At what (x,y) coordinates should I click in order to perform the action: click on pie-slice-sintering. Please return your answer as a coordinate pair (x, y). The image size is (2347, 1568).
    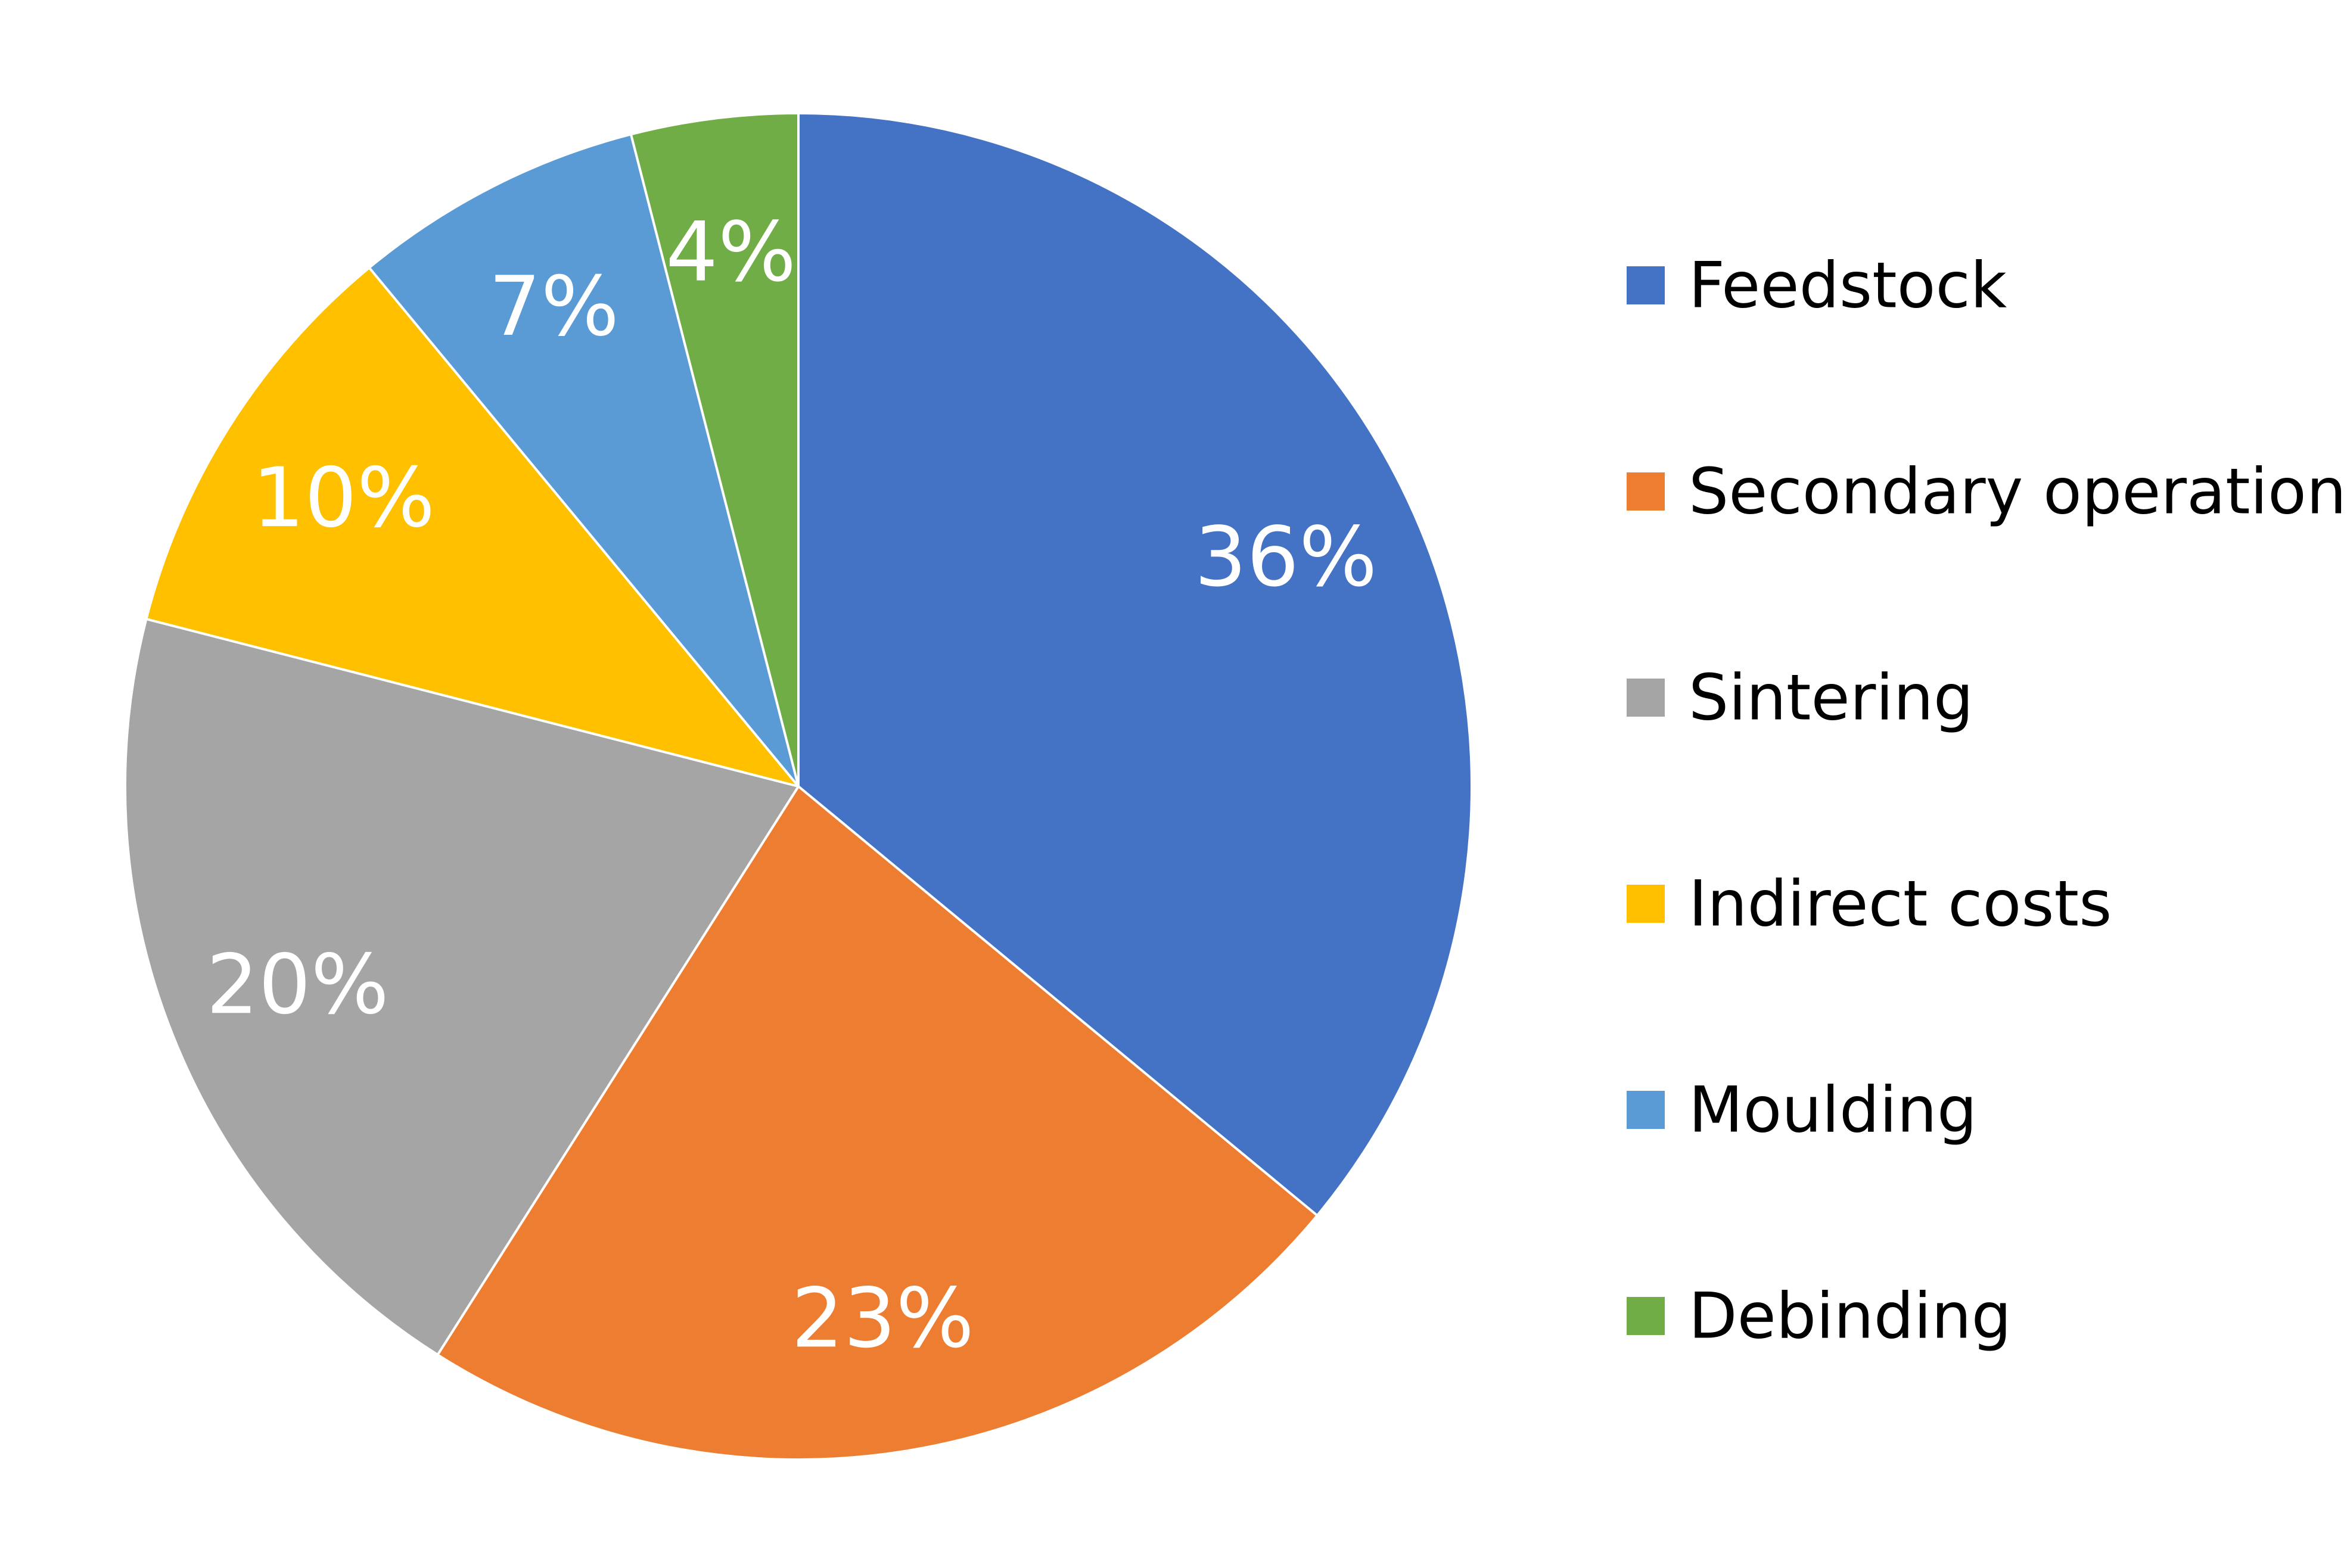
    Looking at the image, I should click on (462, 987).